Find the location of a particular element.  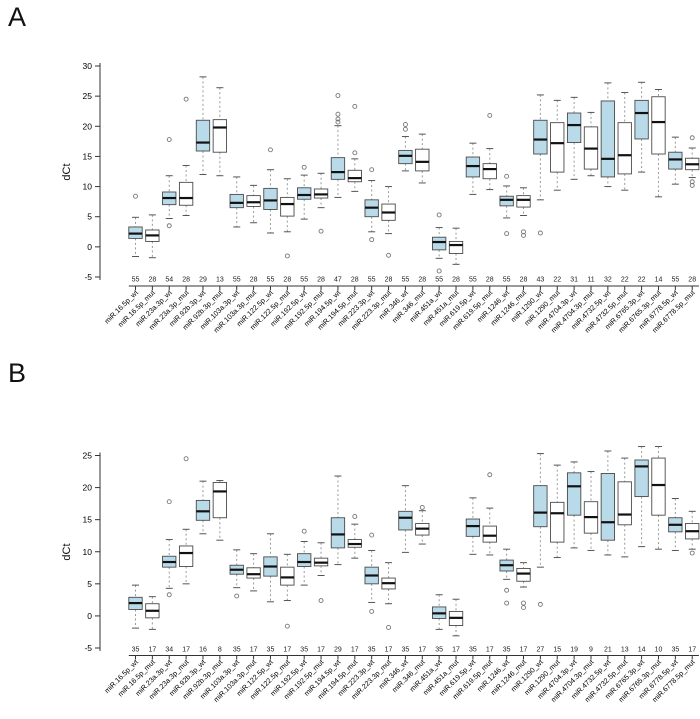

box-miR.619.5p_wt is located at coordinates (473, 216).